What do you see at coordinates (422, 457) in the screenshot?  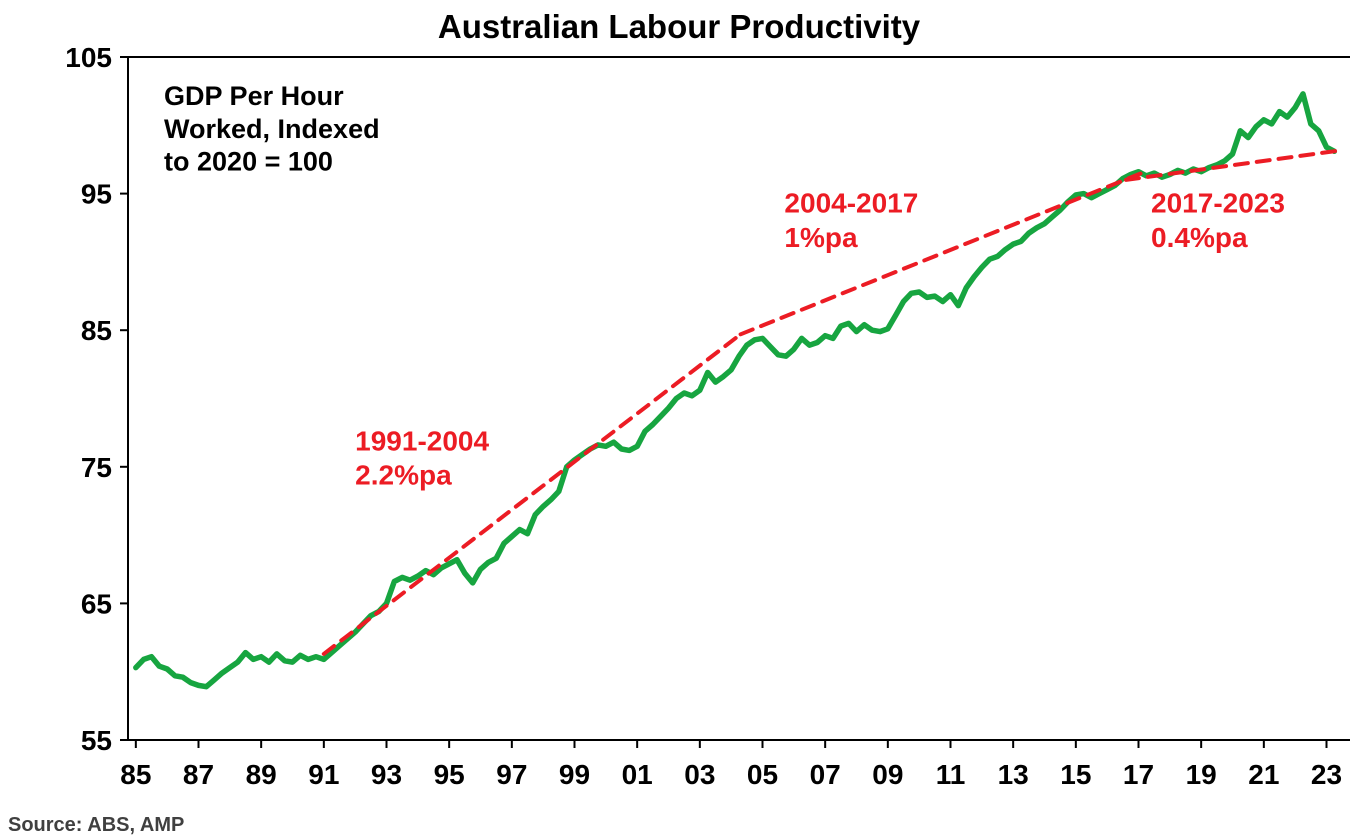 I see `annotation-trend-label-1991-2004: 1991-2004 2.2%pa` at bounding box center [422, 457].